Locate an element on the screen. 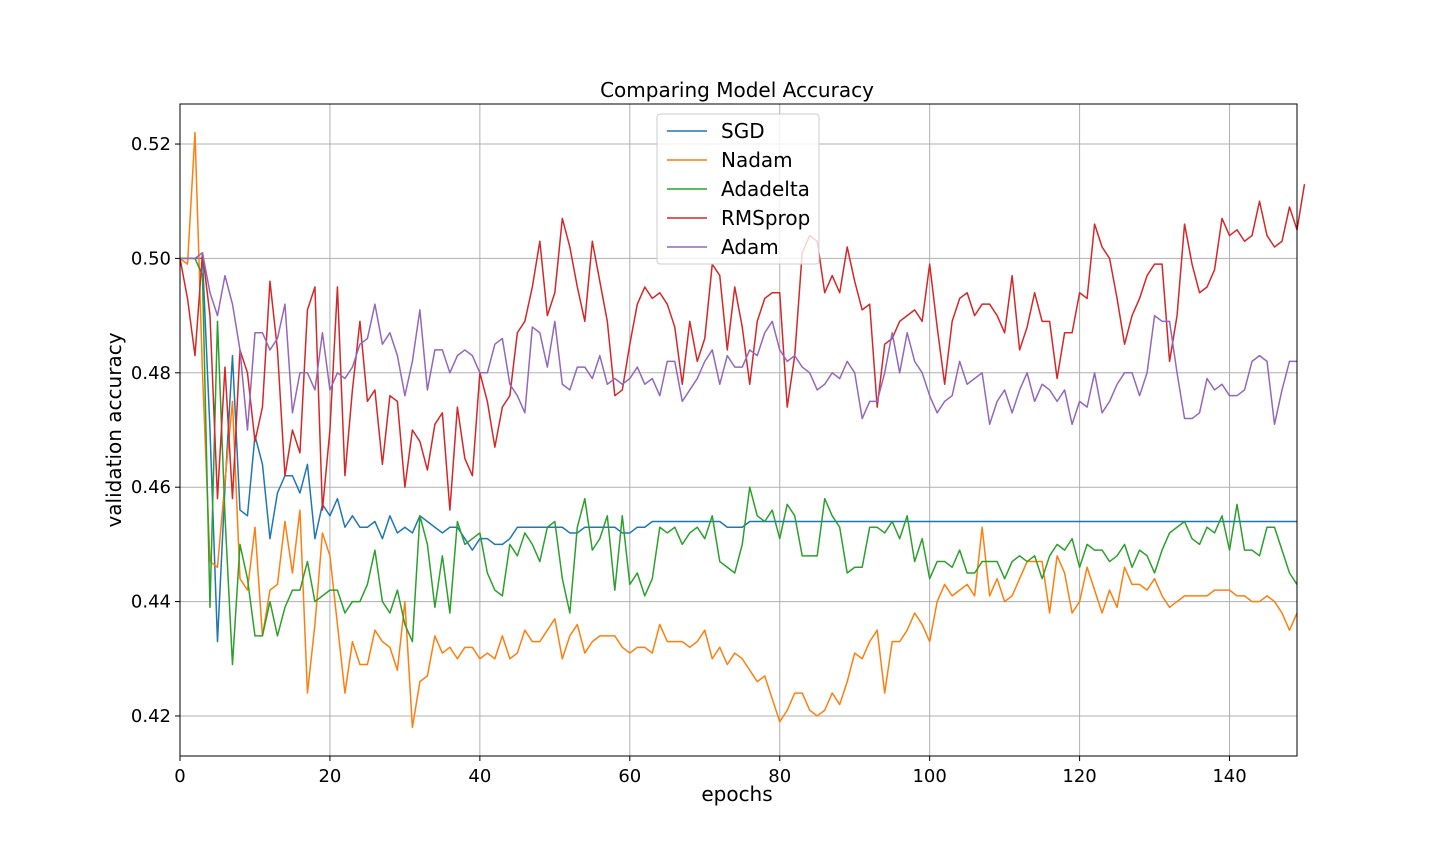  y-tick-label: 0.48 is located at coordinates (151, 373).